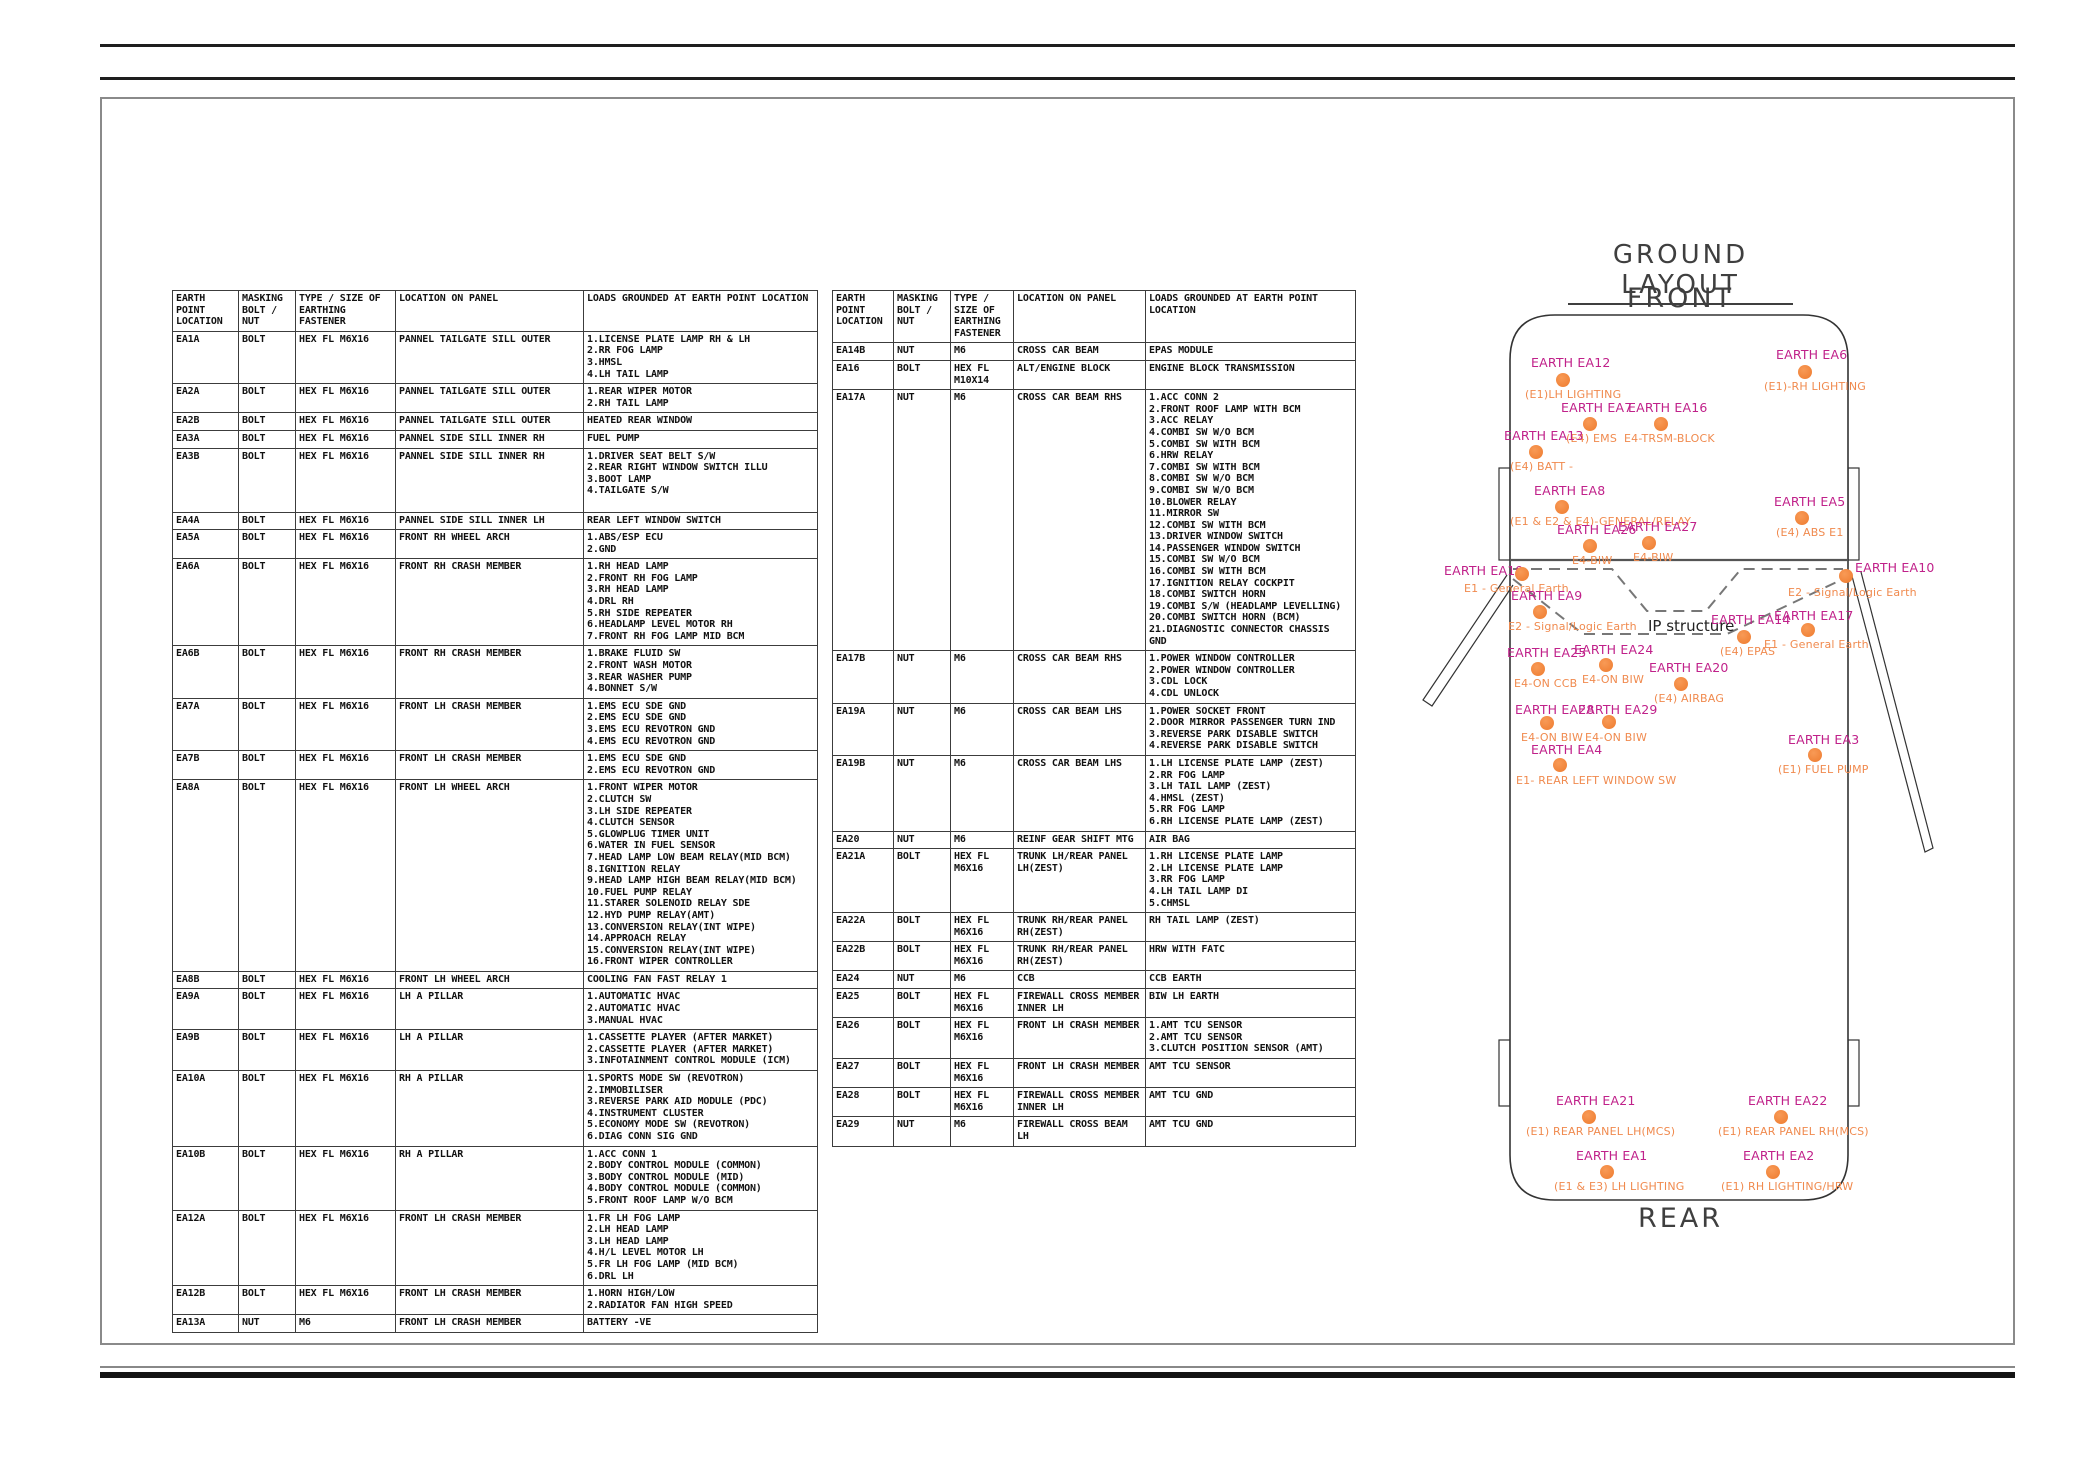 This screenshot has height=1471, width=2080. I want to click on earth-point-cell: EA17A, so click(863, 520).